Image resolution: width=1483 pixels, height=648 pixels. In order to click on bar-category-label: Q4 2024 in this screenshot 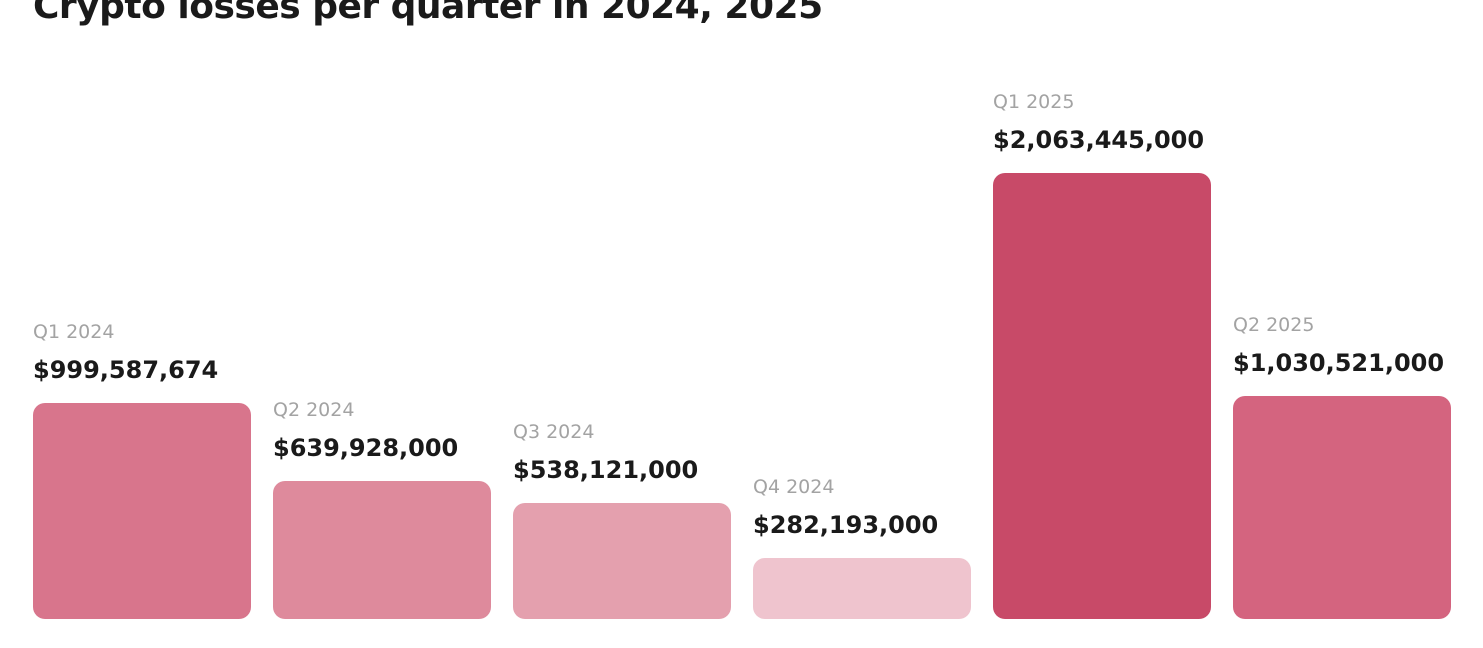, I will do `click(794, 487)`.